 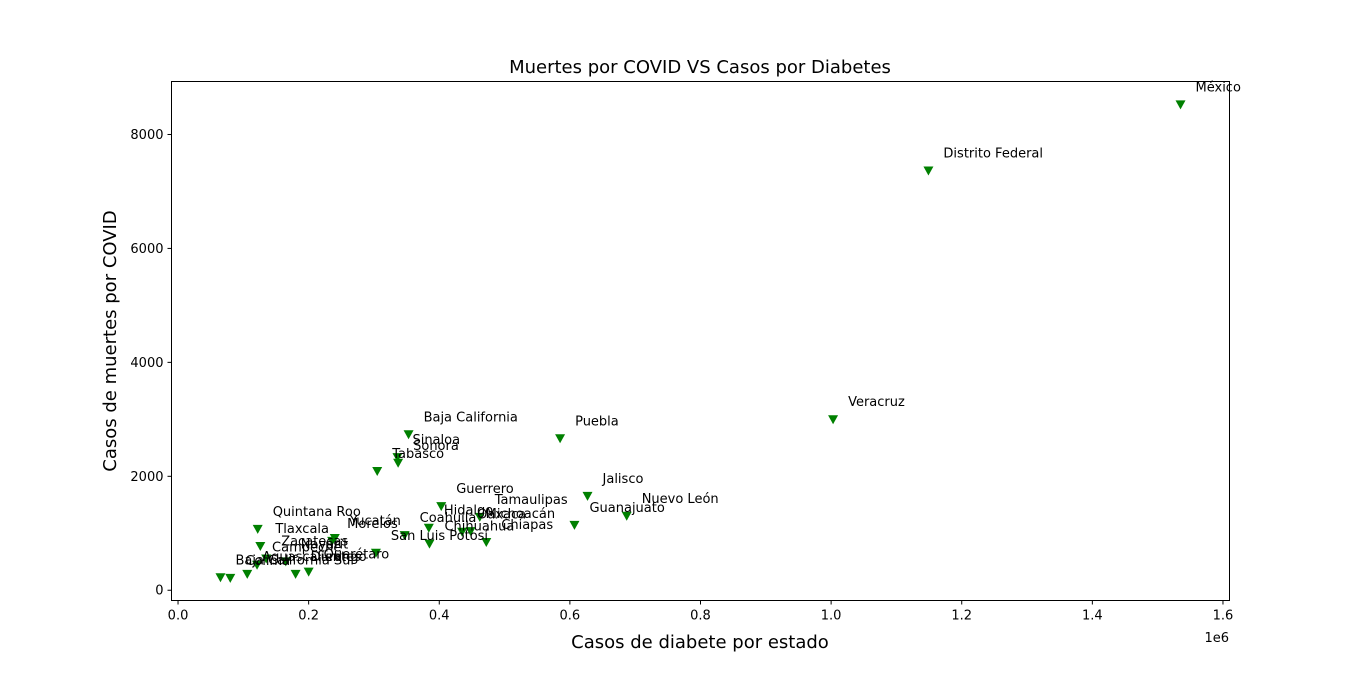 What do you see at coordinates (436, 446) in the screenshot?
I see `data-point-label: Sonora` at bounding box center [436, 446].